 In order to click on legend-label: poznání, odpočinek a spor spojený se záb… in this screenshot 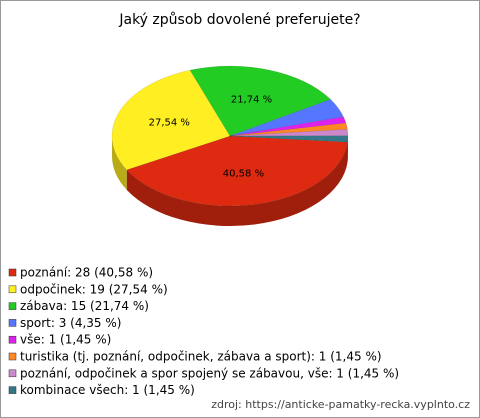, I will do `click(209, 373)`.